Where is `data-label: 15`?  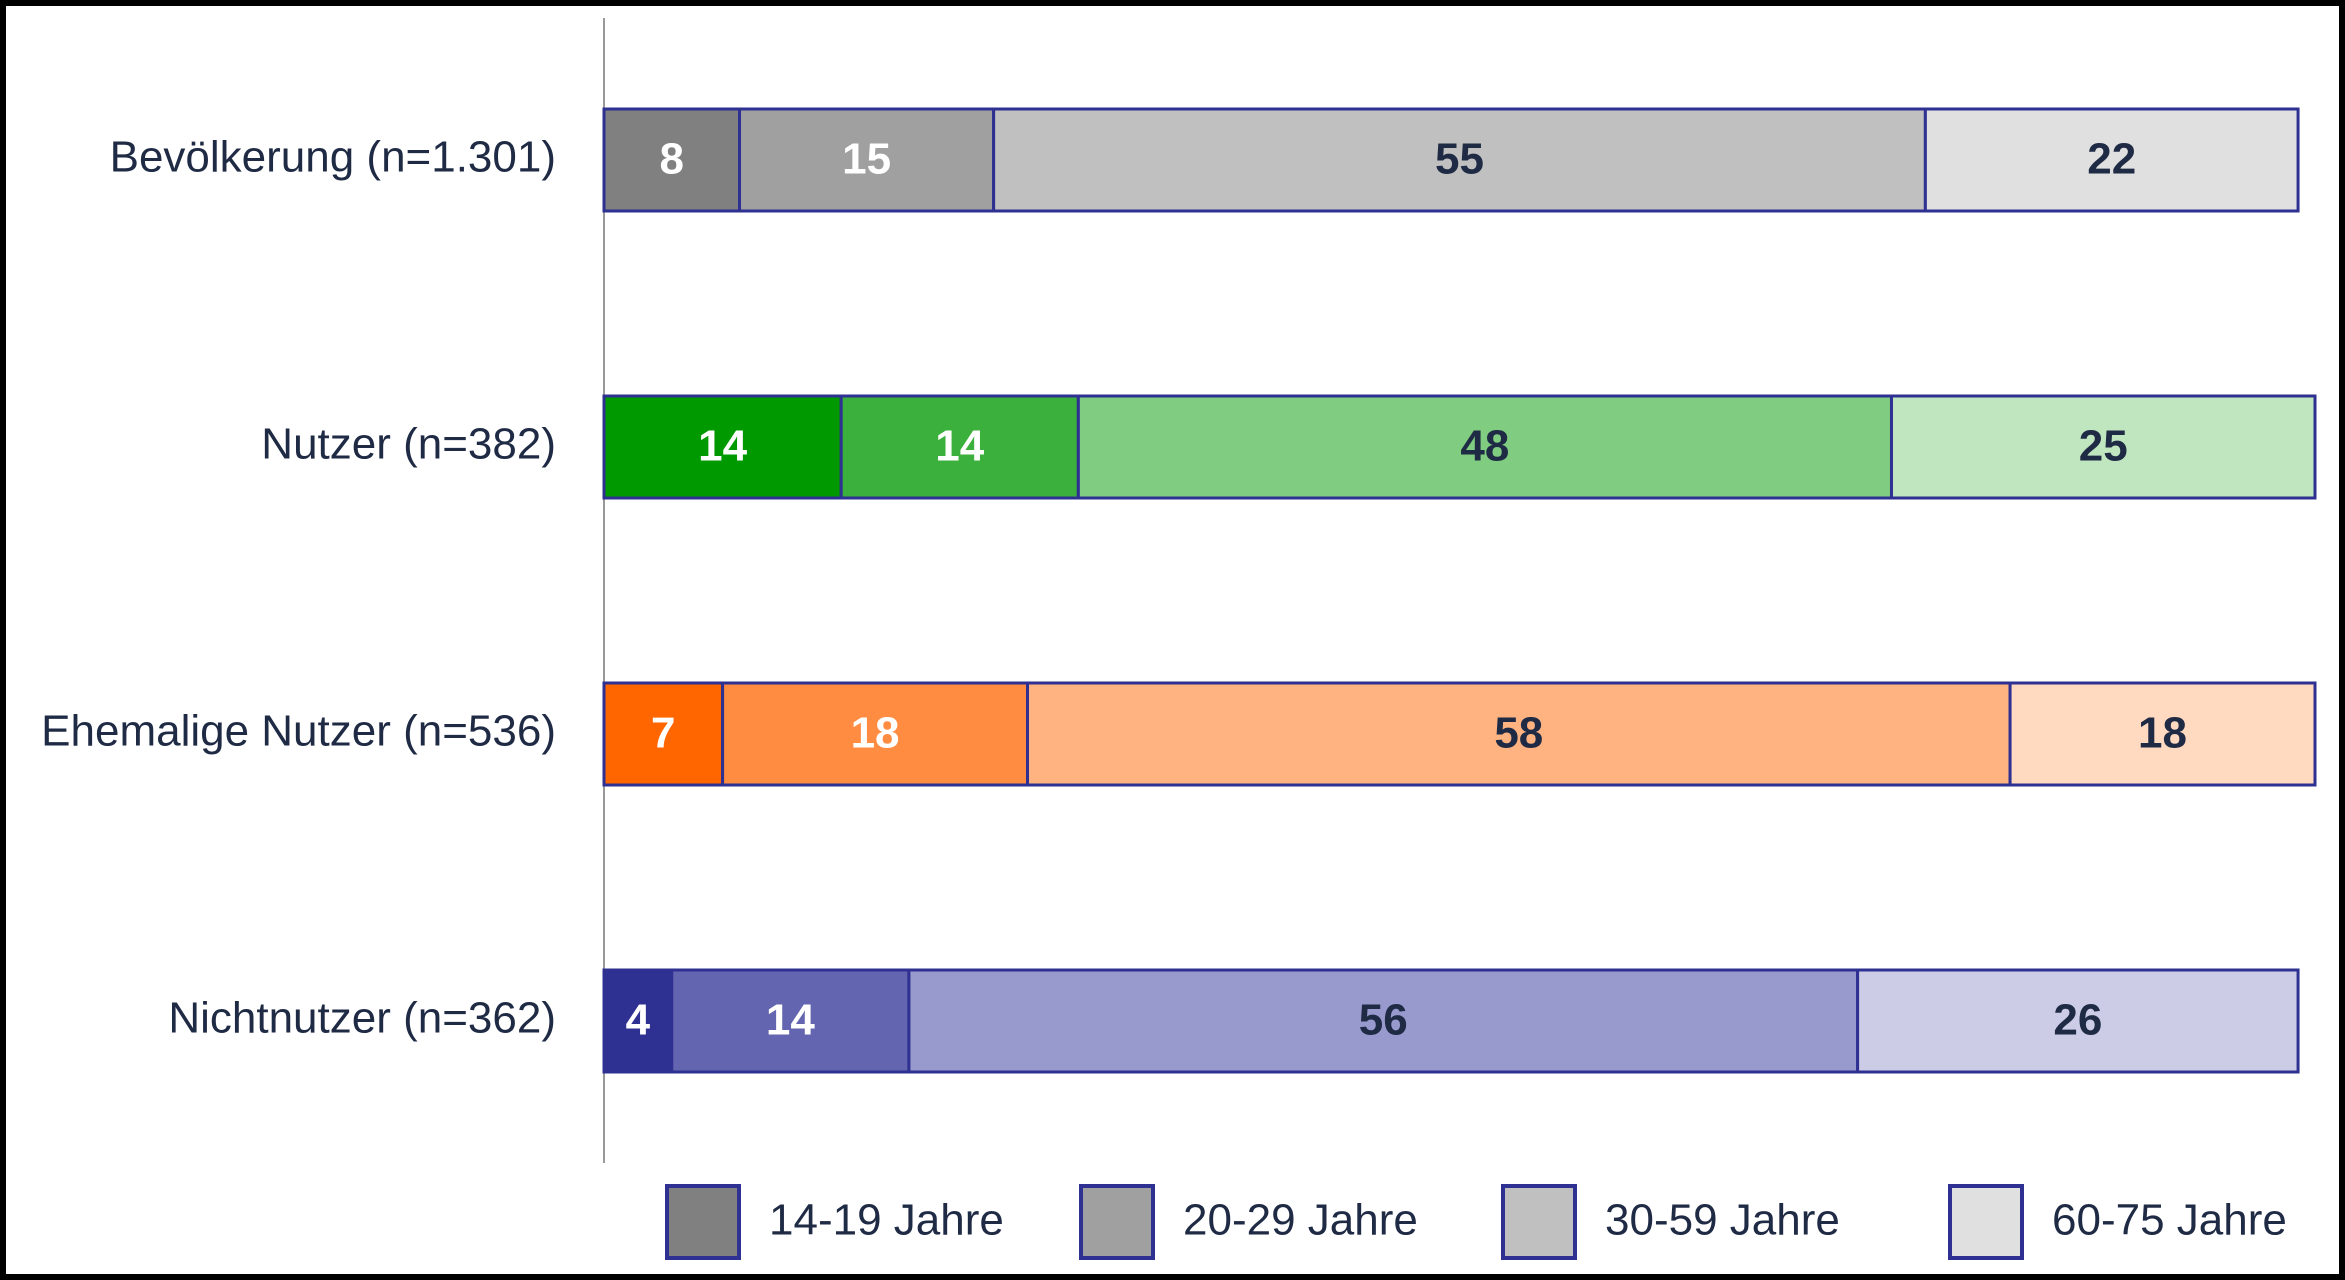 data-label: 15 is located at coordinates (866, 159).